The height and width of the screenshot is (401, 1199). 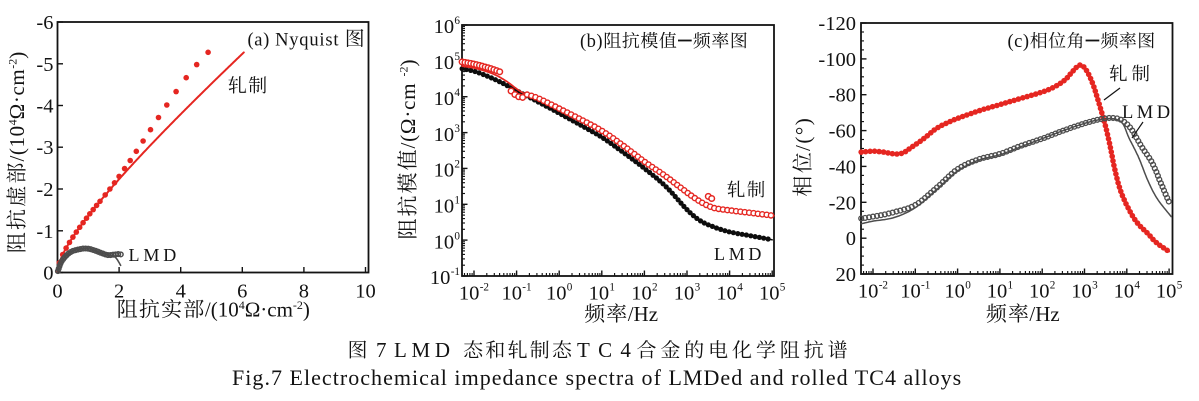 I want to click on svg-text: TC4, so click(x=608, y=350).